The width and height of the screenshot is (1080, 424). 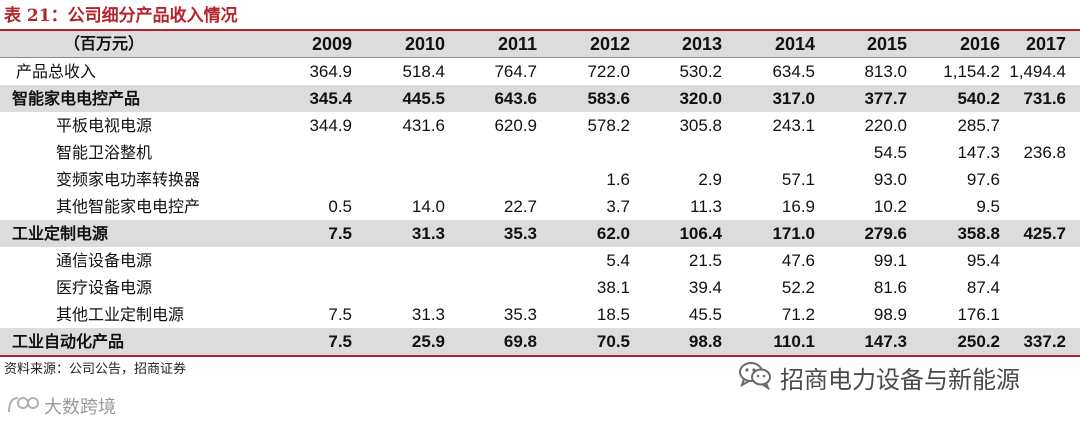 I want to click on table-cell: 18.5, so click(x=613, y=314).